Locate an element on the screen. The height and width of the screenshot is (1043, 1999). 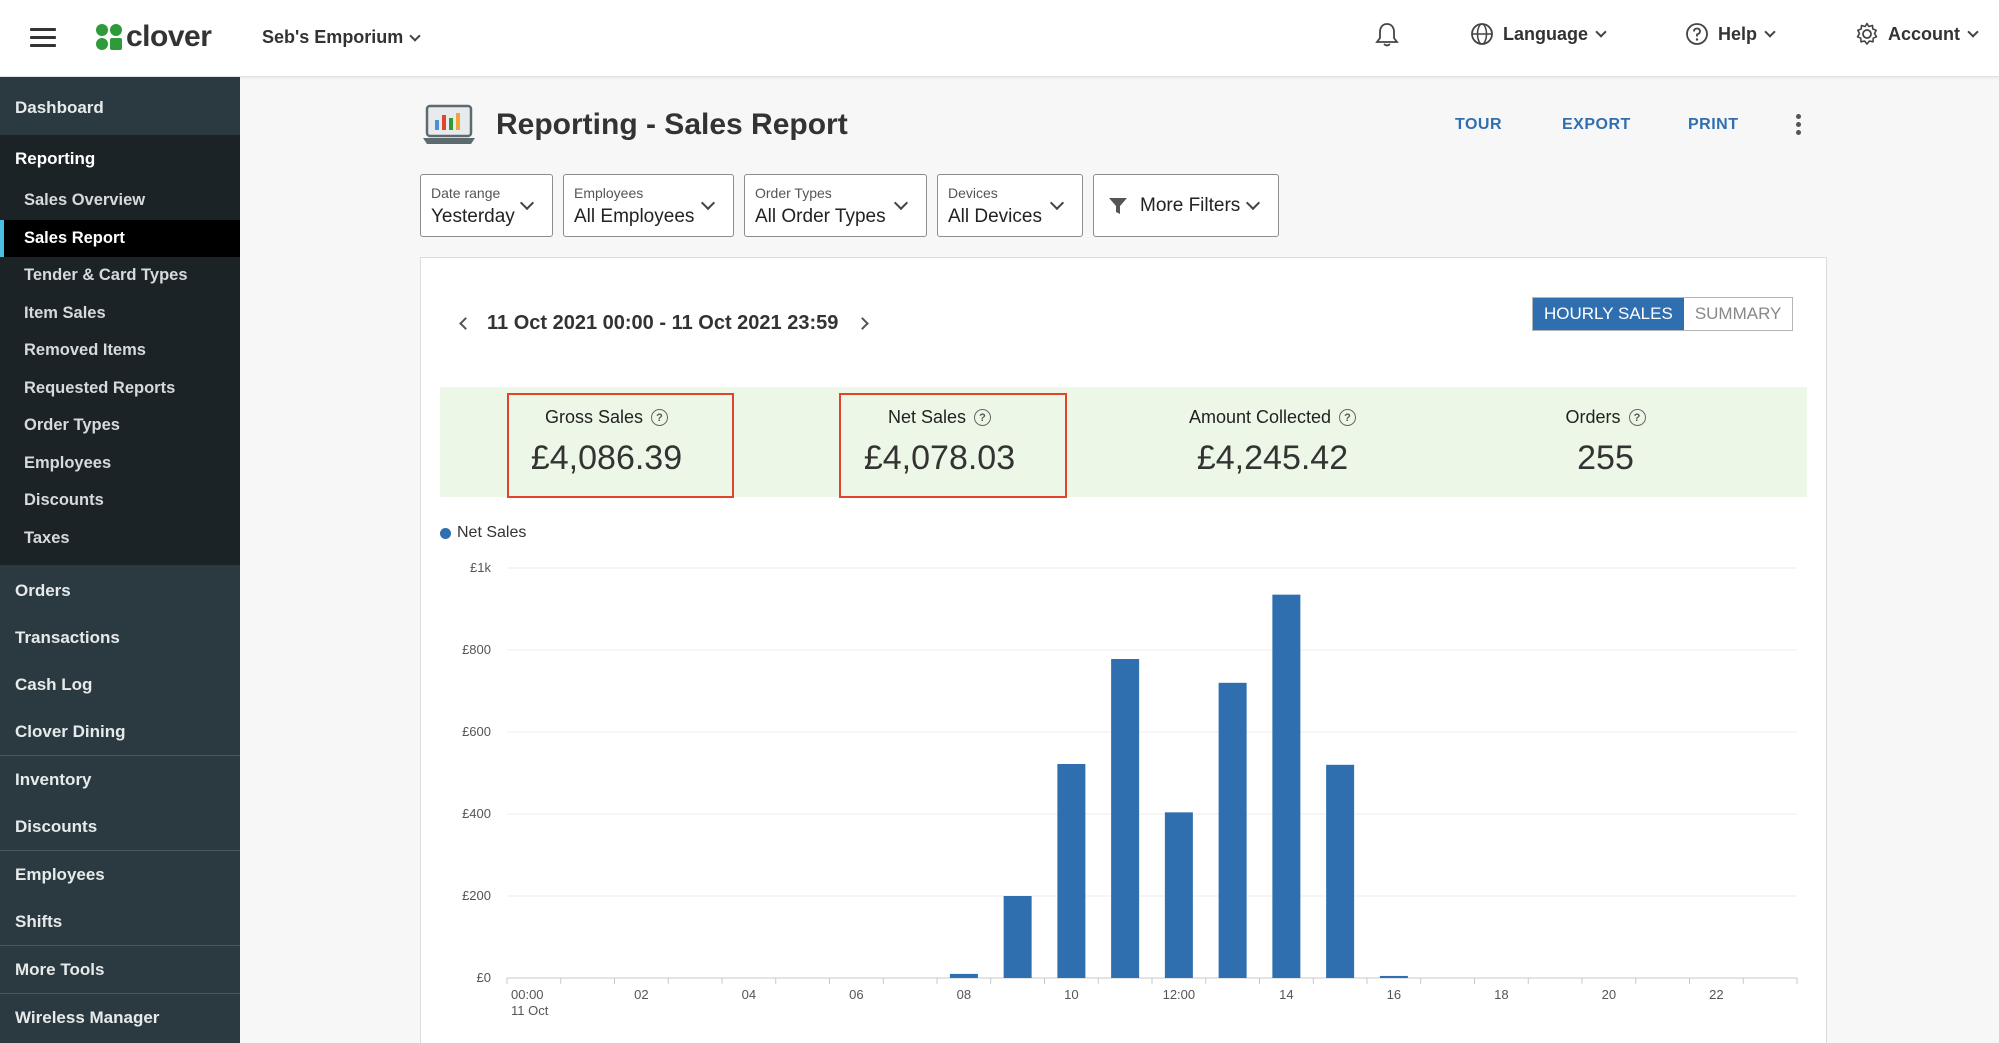
sidebar-item-employees-report: Employees is located at coordinates (68, 462).